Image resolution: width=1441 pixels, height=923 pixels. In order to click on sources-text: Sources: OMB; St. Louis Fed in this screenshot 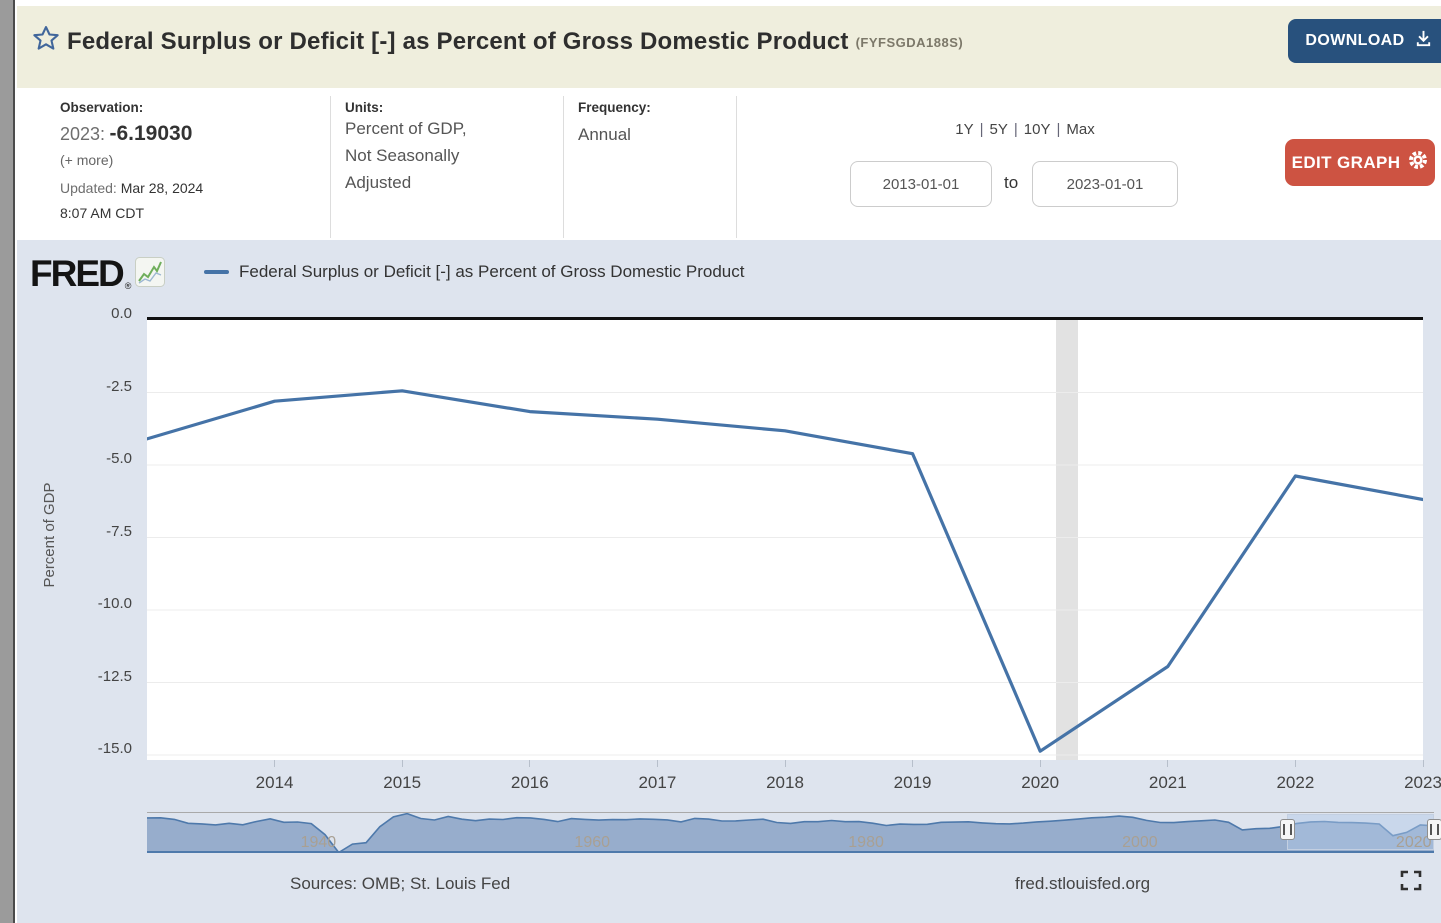, I will do `click(400, 883)`.